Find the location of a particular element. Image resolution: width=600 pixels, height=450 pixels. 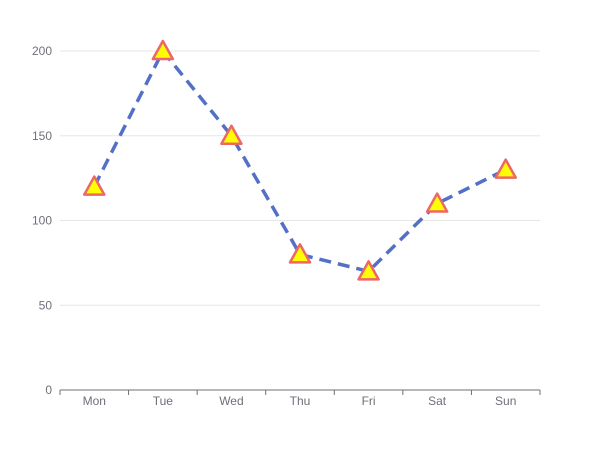

x-tick-label: Sat is located at coordinates (437, 401).